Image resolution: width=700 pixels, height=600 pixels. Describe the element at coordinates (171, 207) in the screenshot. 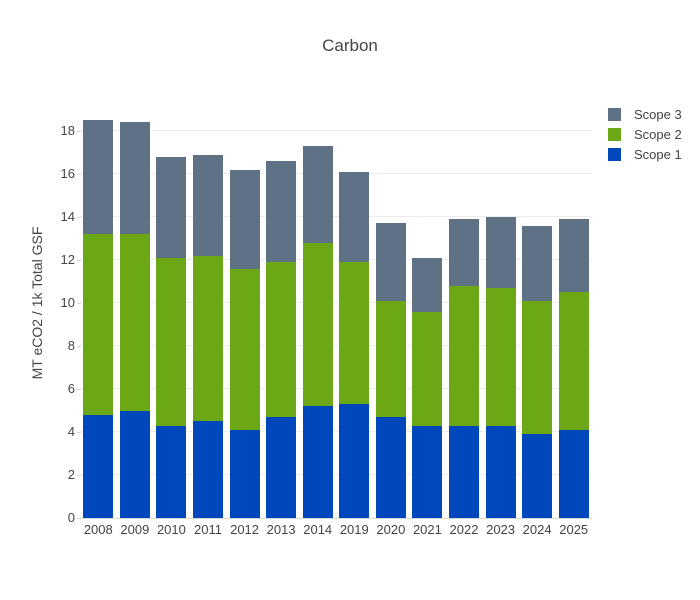

I see `bar-segment-scope-3-2010` at that location.